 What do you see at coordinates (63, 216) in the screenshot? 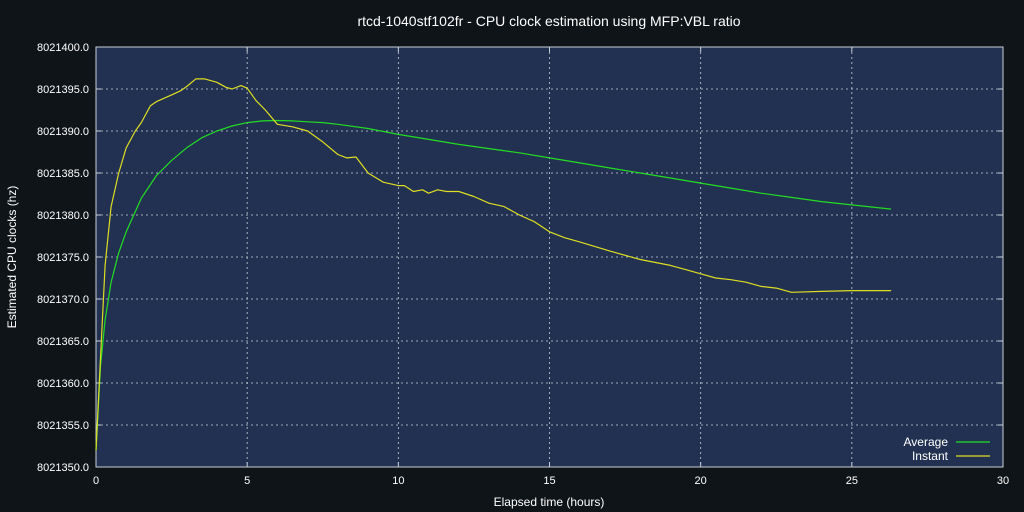
I see `y-tick-label: 8021380.0` at bounding box center [63, 216].